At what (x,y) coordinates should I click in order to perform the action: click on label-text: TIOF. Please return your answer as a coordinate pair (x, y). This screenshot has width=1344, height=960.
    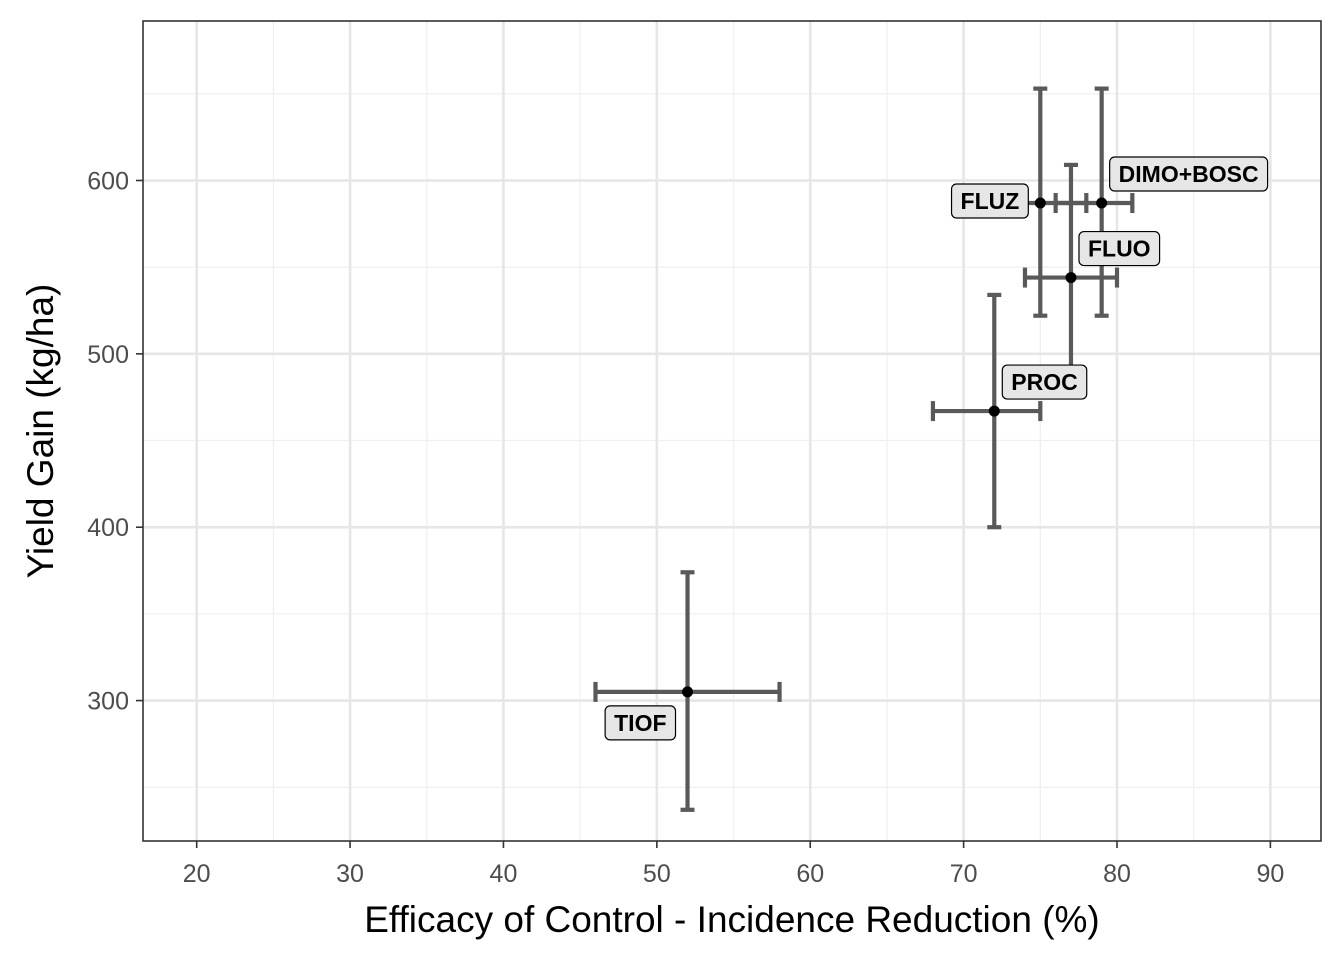
    Looking at the image, I should click on (640, 723).